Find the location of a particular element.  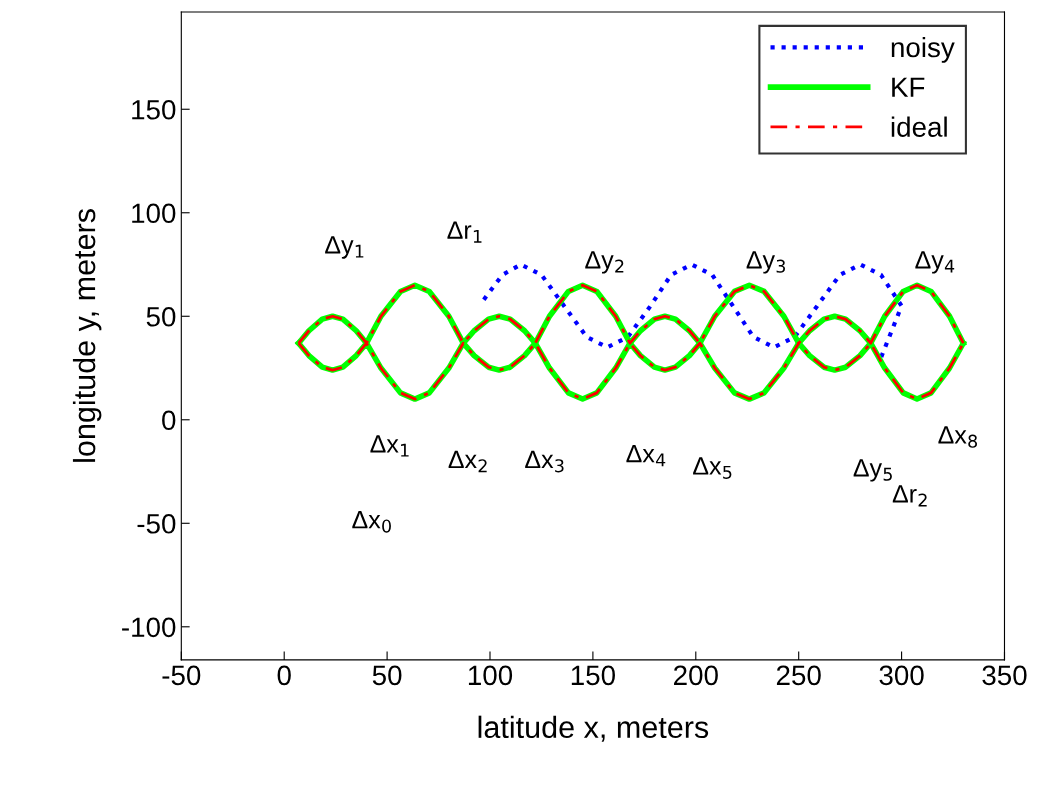

annotation: Δx$_{3}$ is located at coordinates (544, 461).